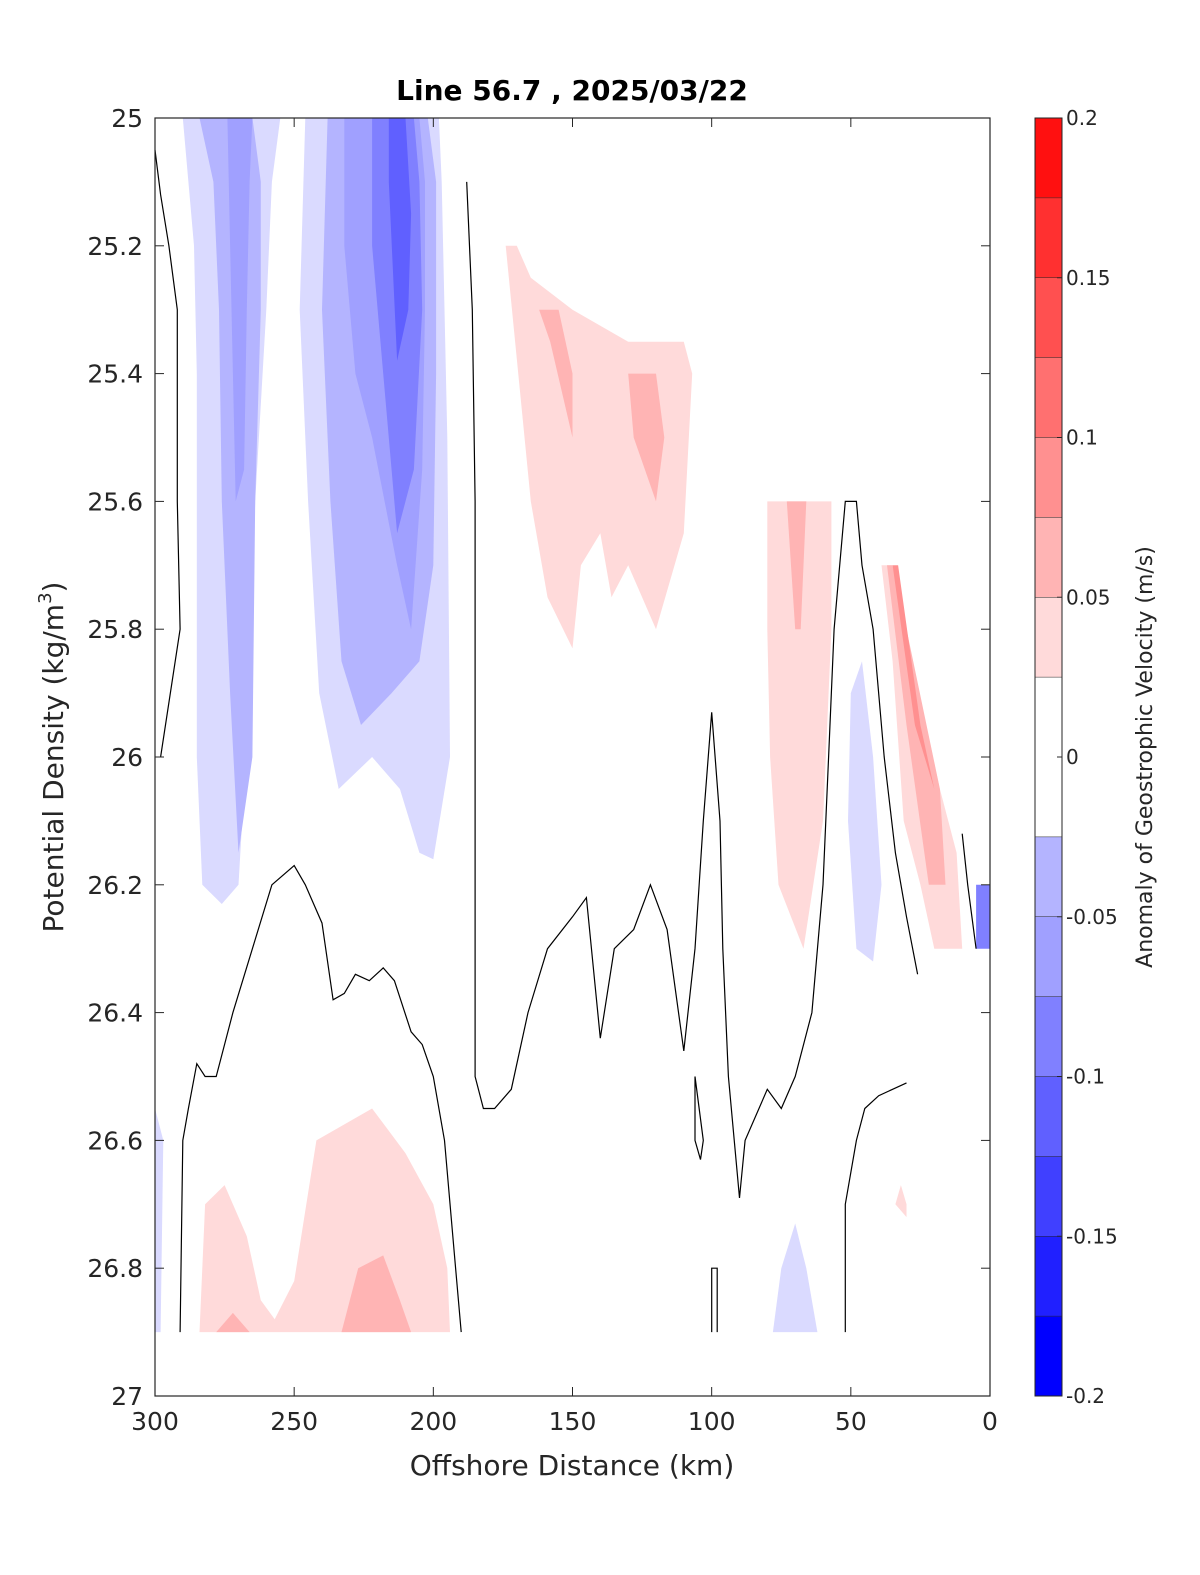  What do you see at coordinates (115, 501) in the screenshot?
I see `y-tick-label-3: 25.6` at bounding box center [115, 501].